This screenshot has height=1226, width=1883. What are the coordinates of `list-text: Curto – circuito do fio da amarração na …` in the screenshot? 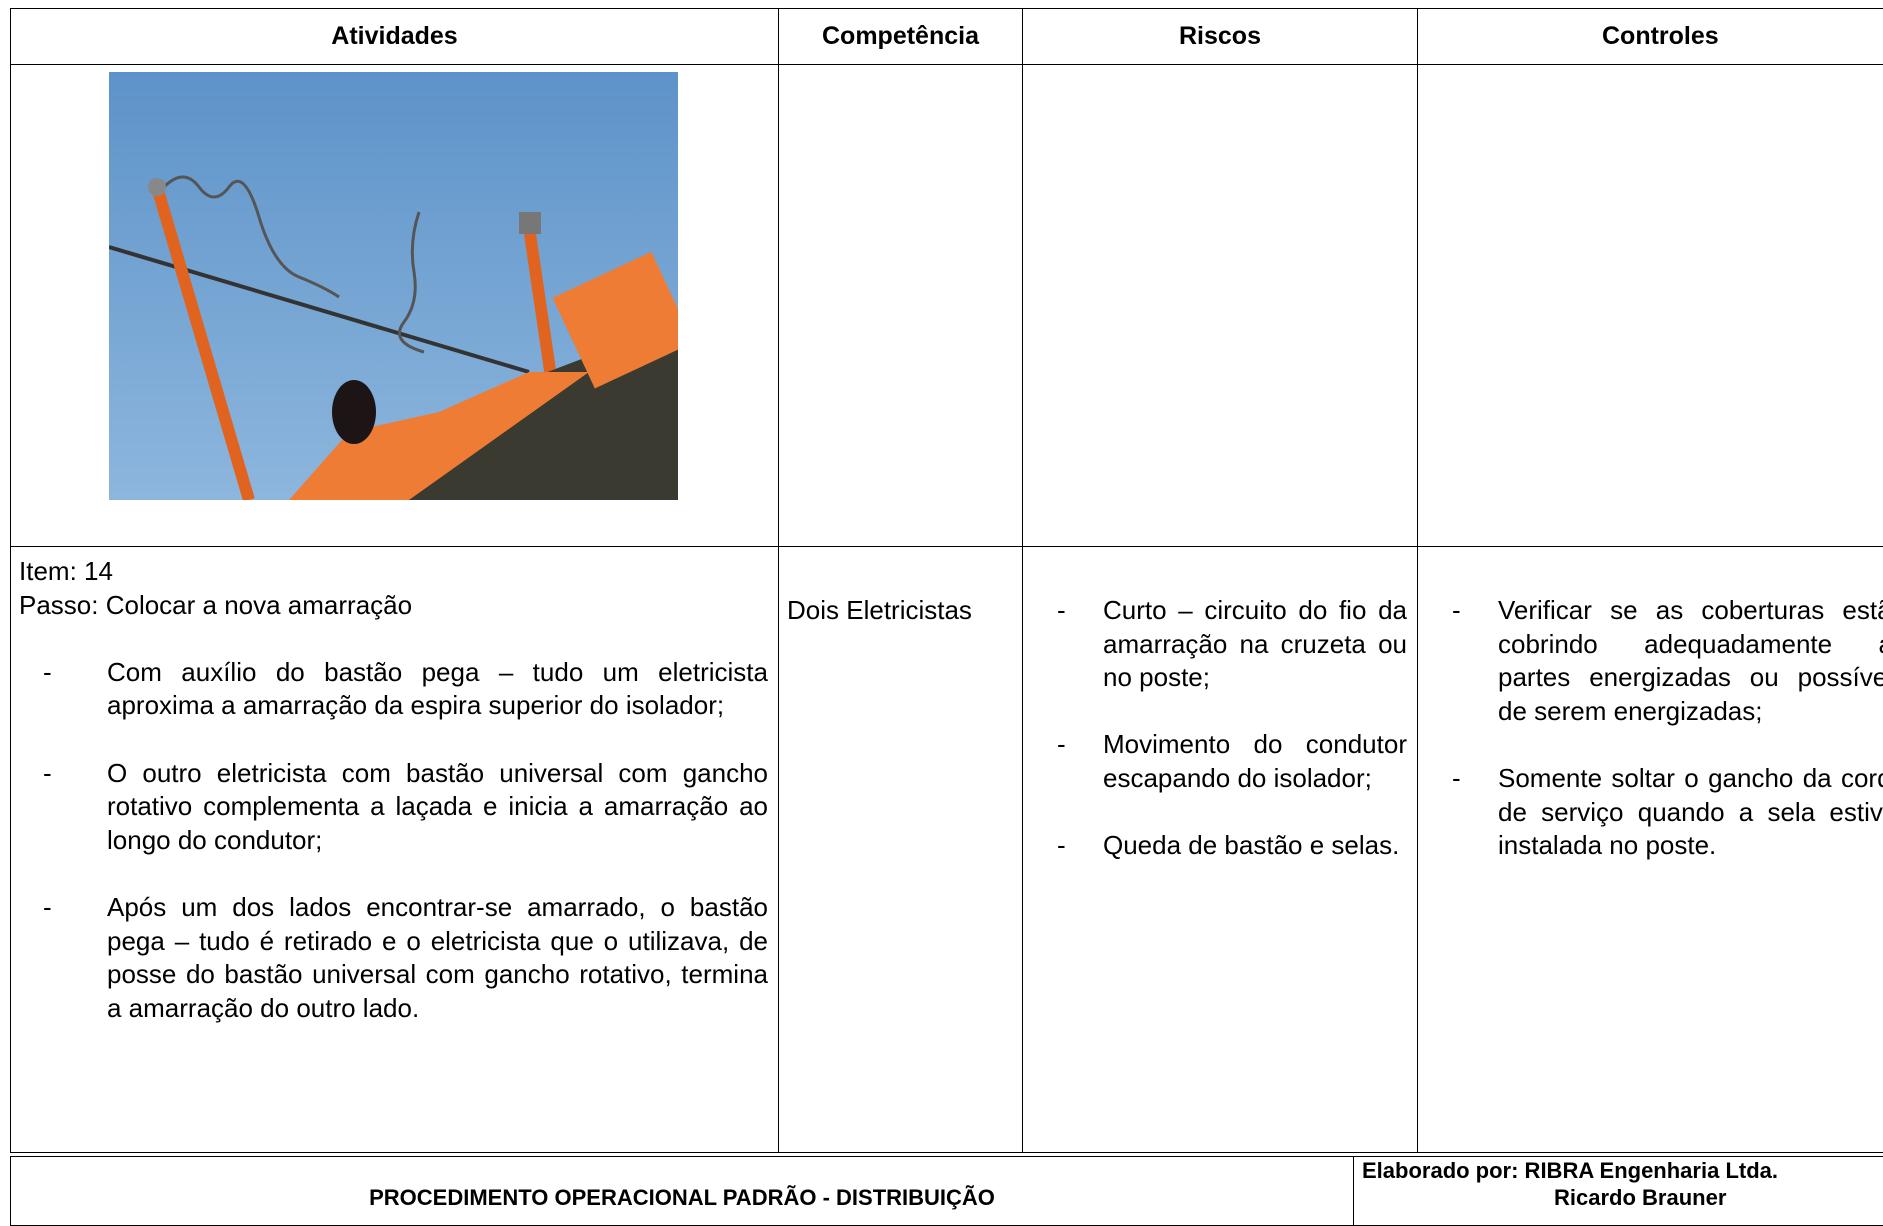 It's located at (1255, 644).